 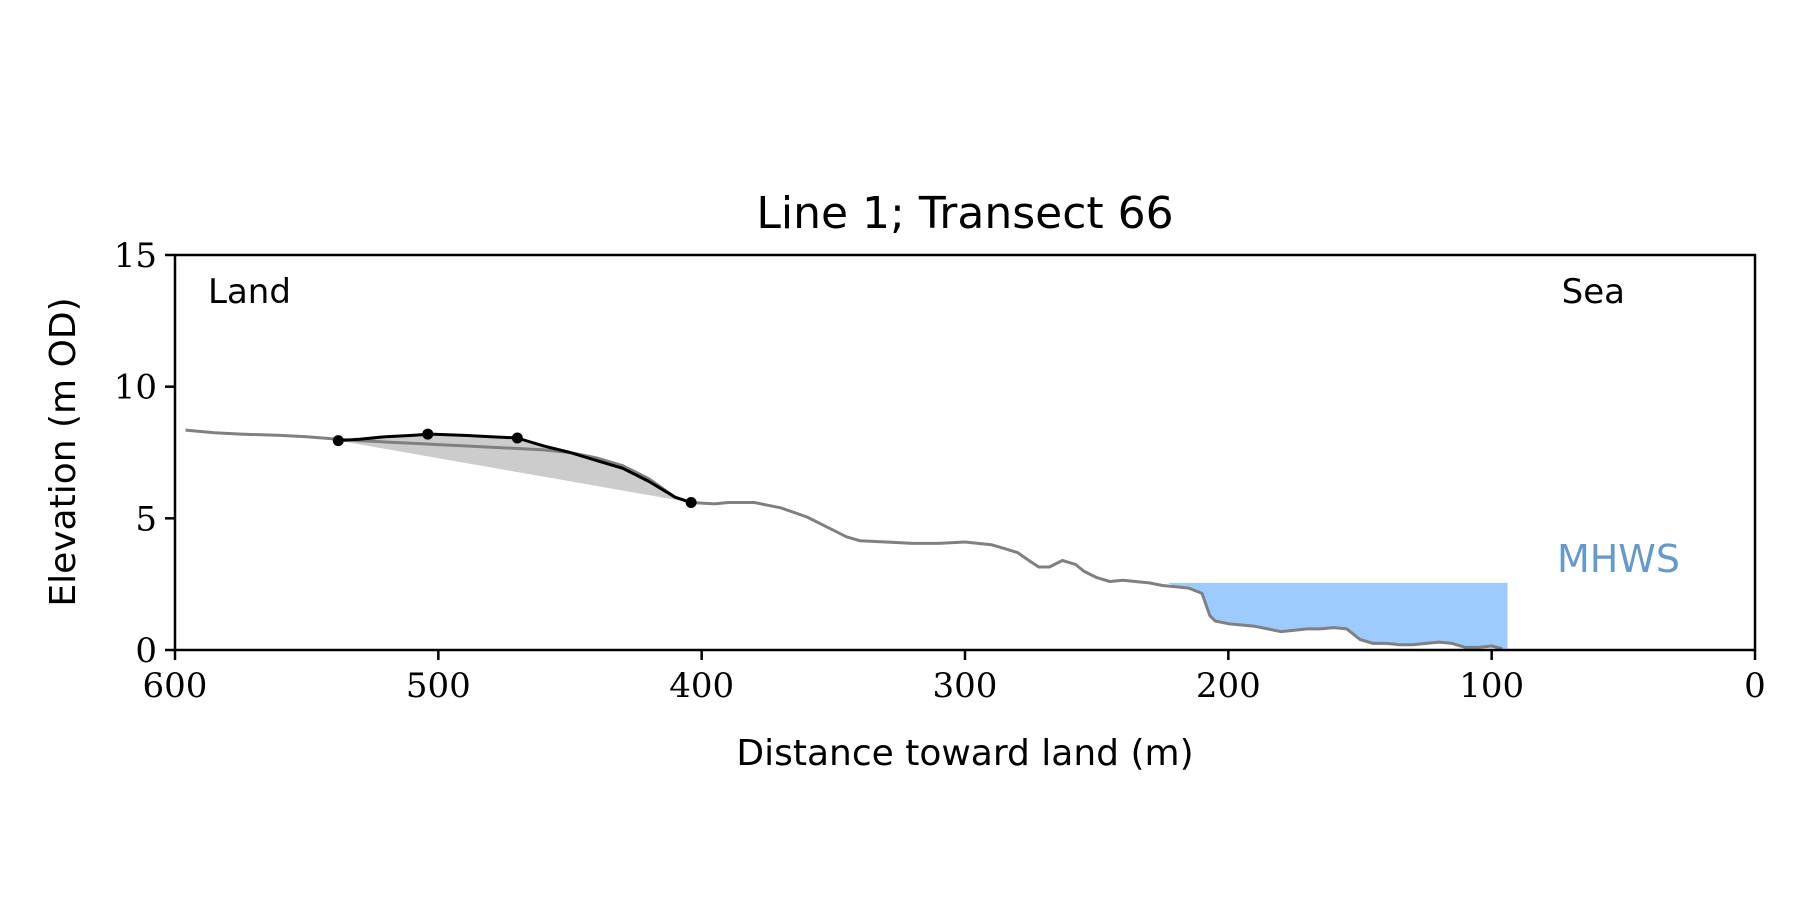 I want to click on x-axis-label: Distance toward land (m), so click(x=964, y=753).